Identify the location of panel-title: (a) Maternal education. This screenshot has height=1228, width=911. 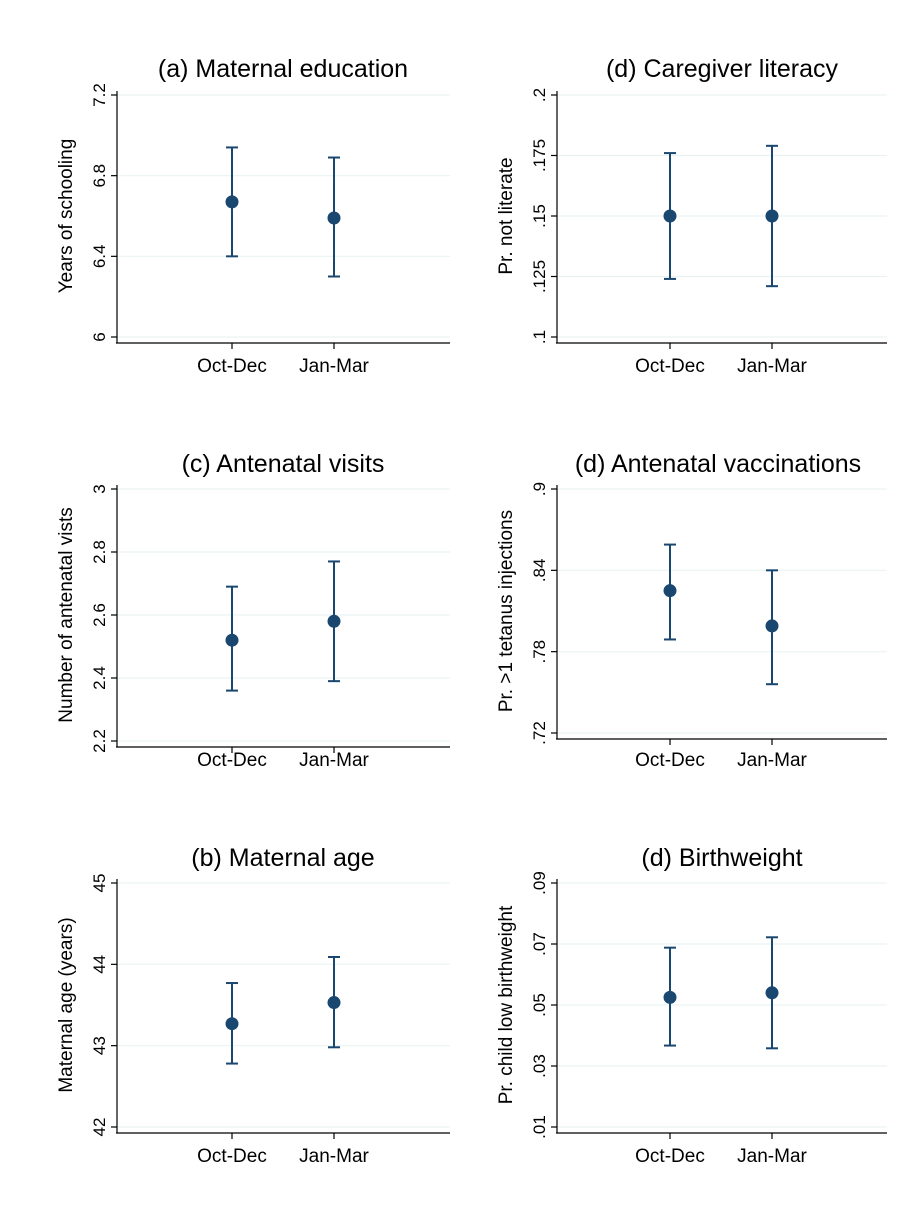
(283, 69).